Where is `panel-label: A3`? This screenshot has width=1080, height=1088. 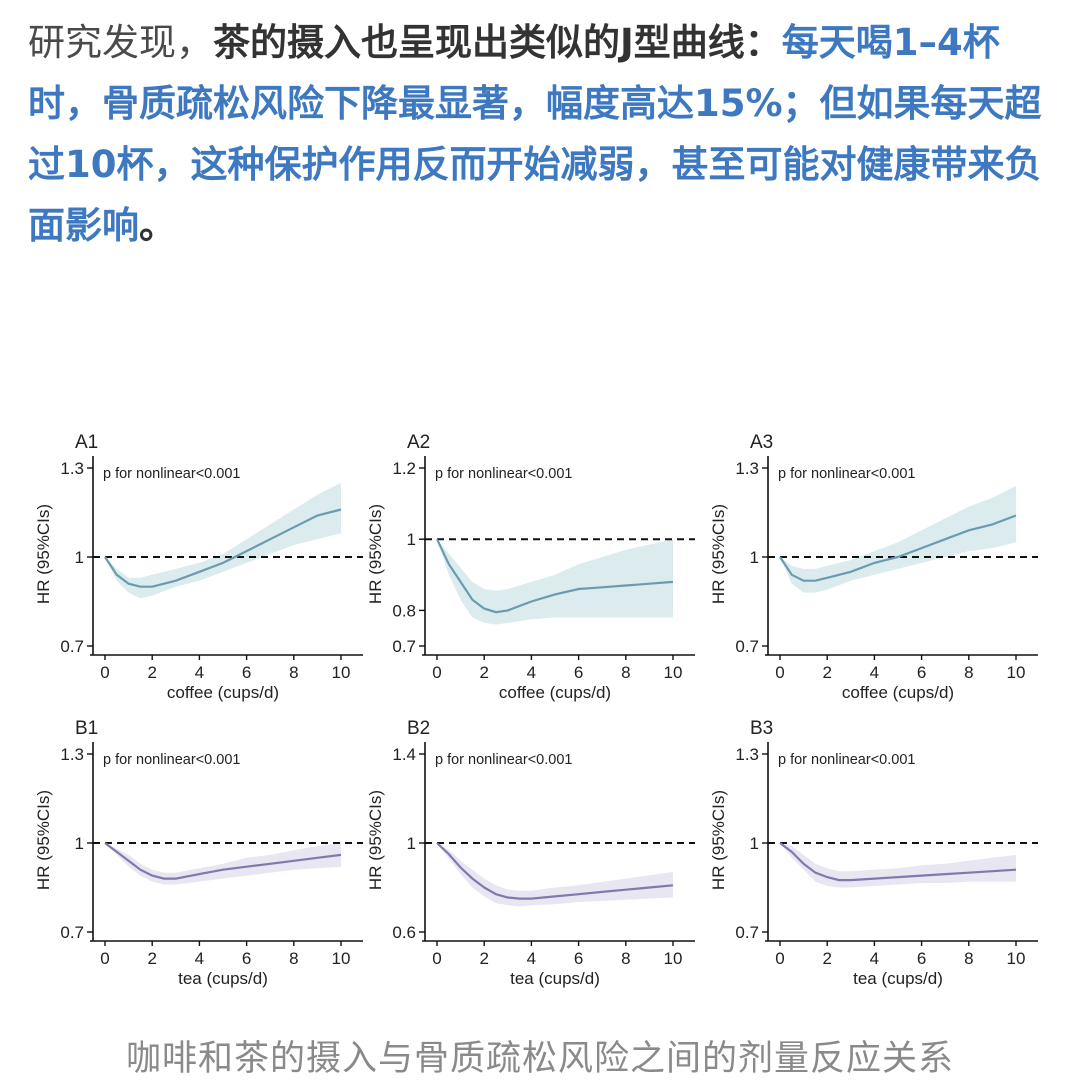
panel-label: A3 is located at coordinates (761, 442).